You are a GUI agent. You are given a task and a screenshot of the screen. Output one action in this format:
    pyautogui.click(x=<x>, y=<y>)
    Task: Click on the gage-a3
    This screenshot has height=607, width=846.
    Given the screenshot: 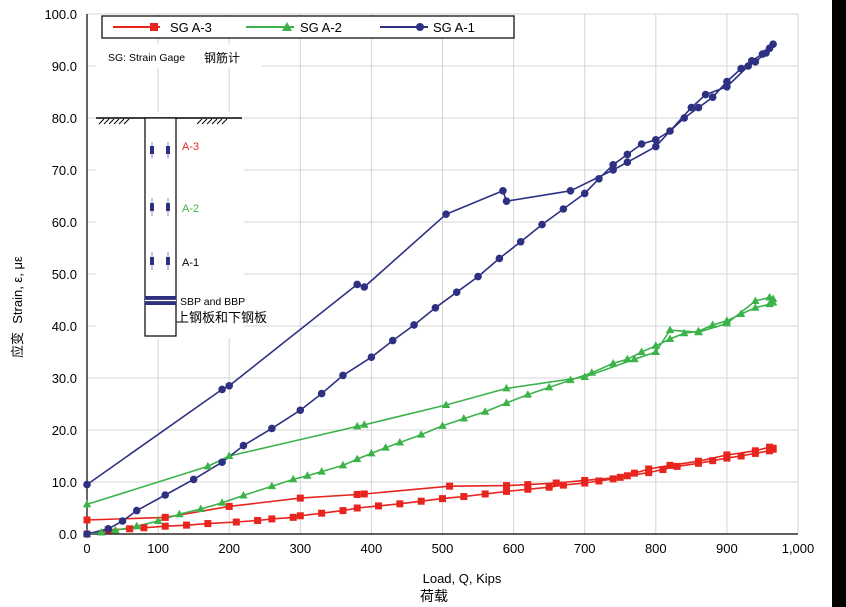 What is the action you would take?
    pyautogui.click(x=160, y=150)
    